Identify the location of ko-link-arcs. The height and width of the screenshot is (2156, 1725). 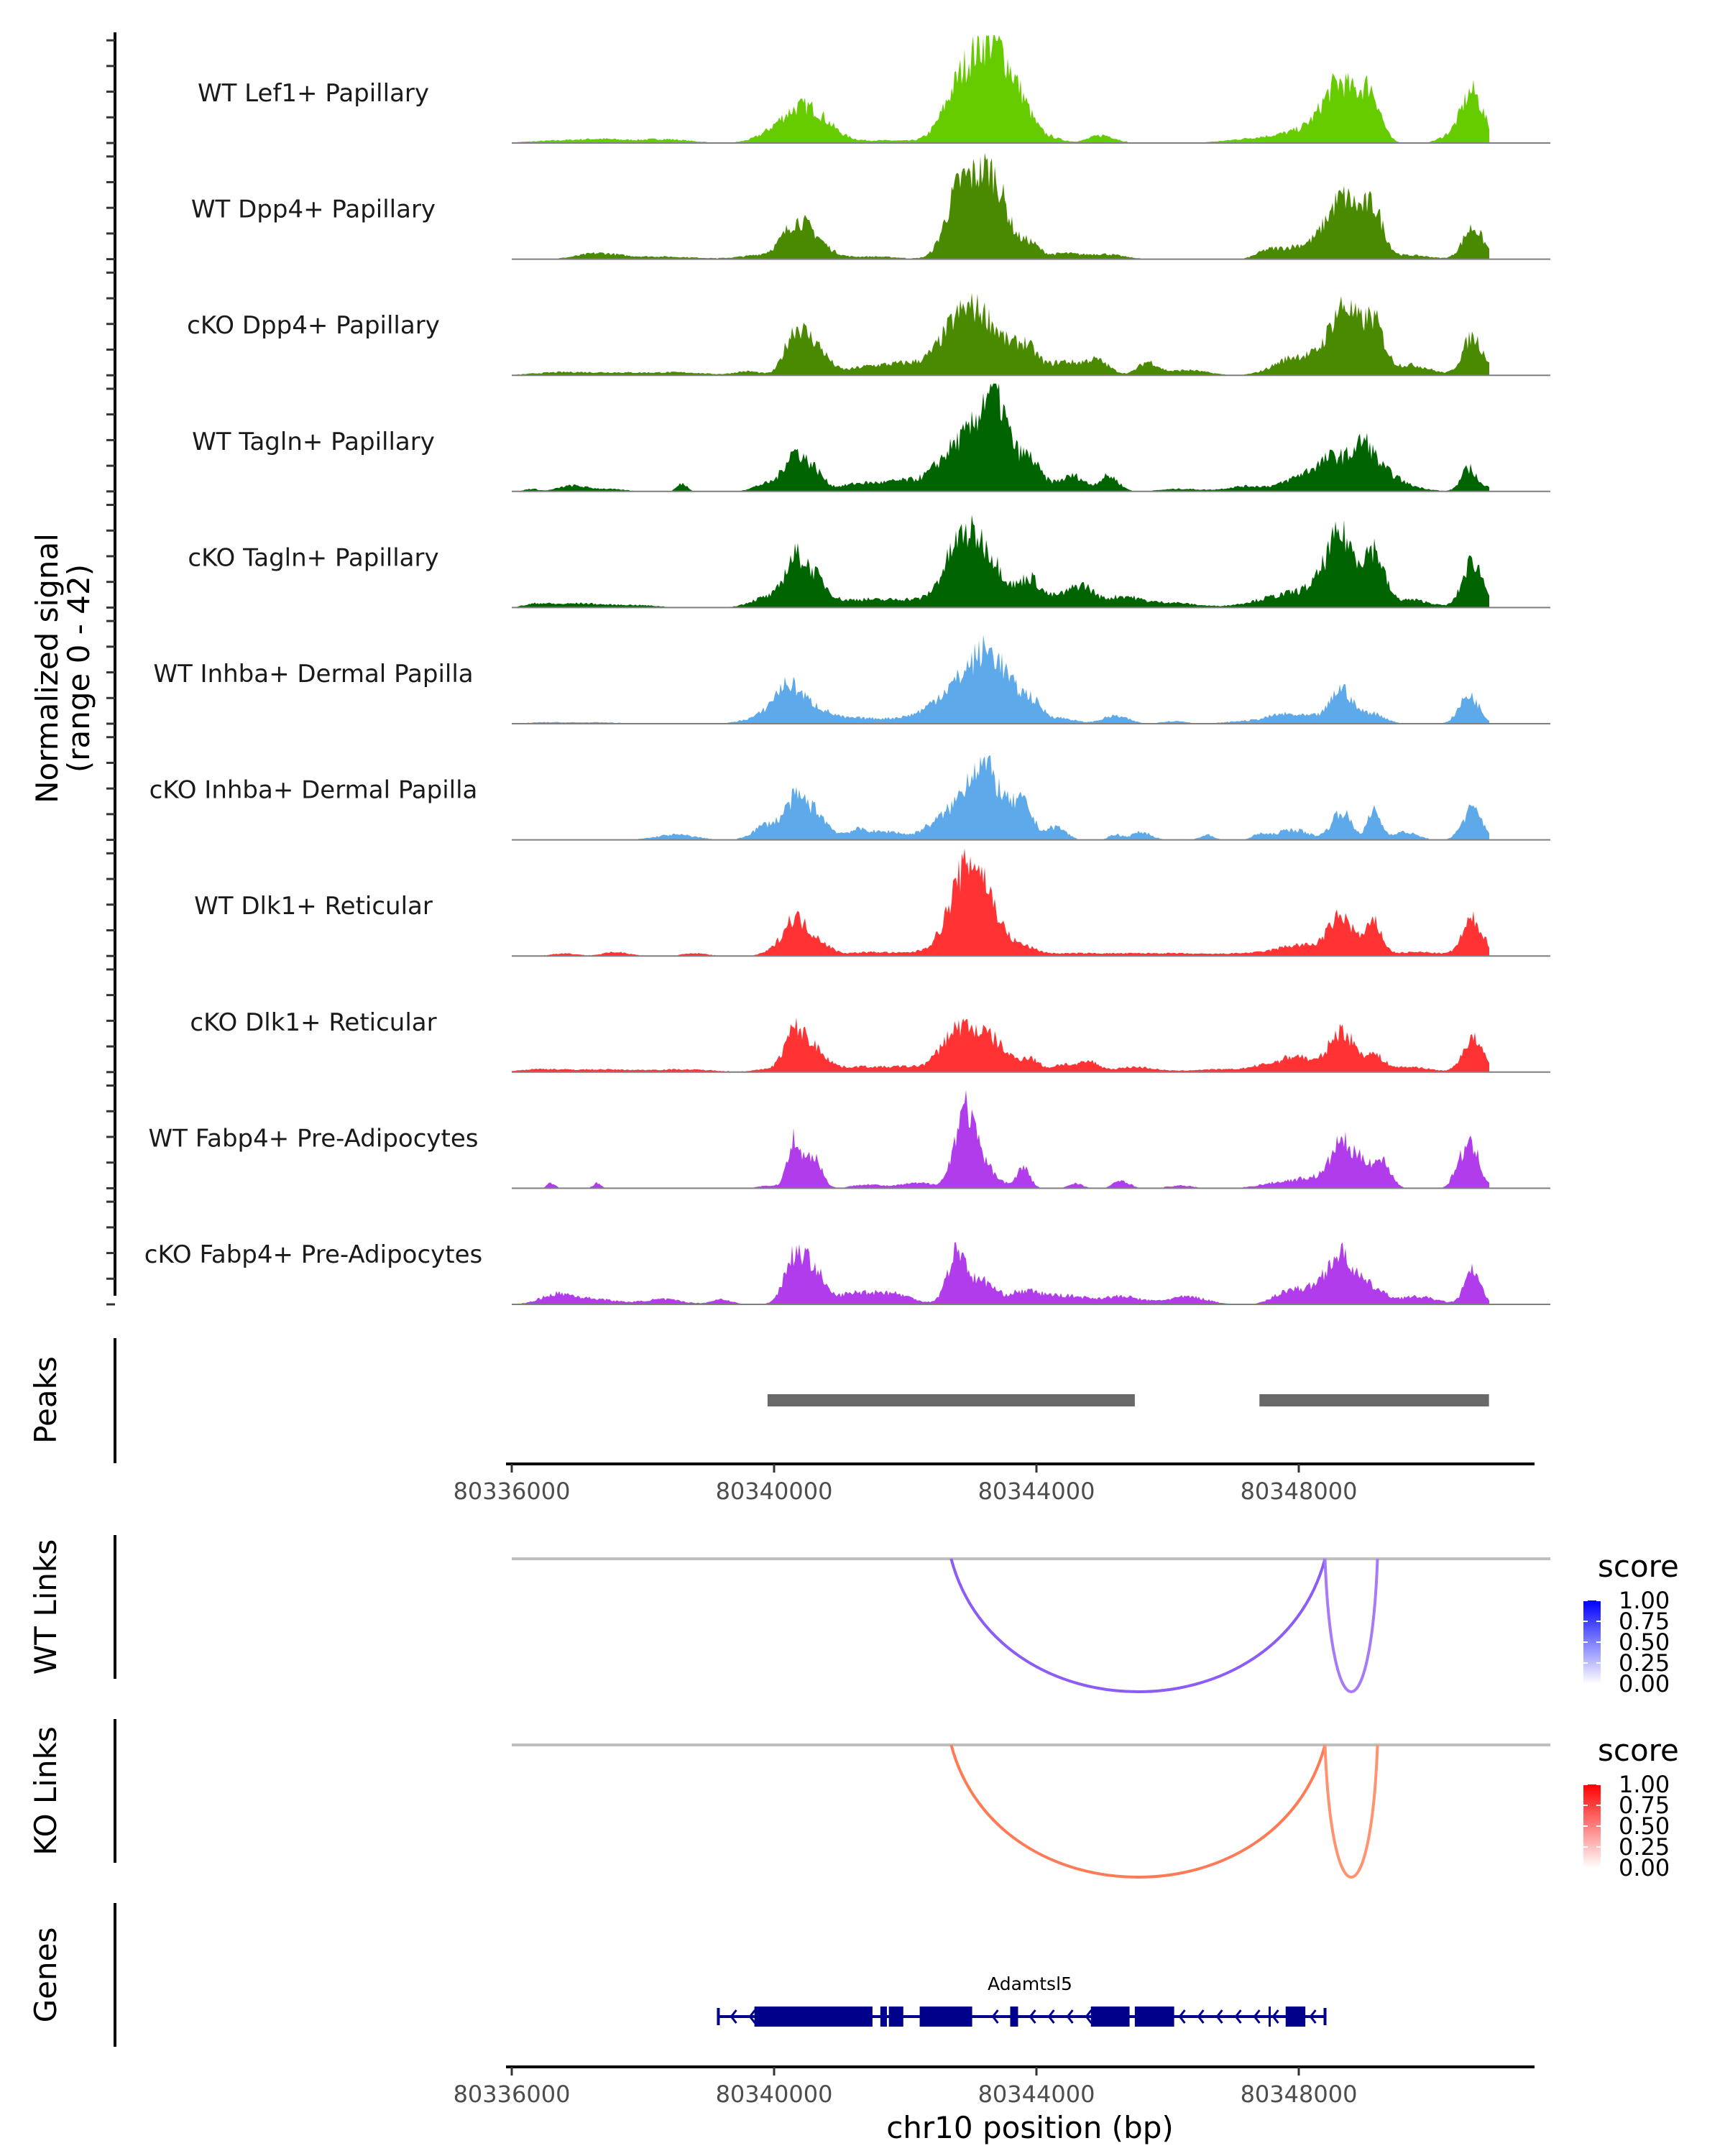
(1164, 1811).